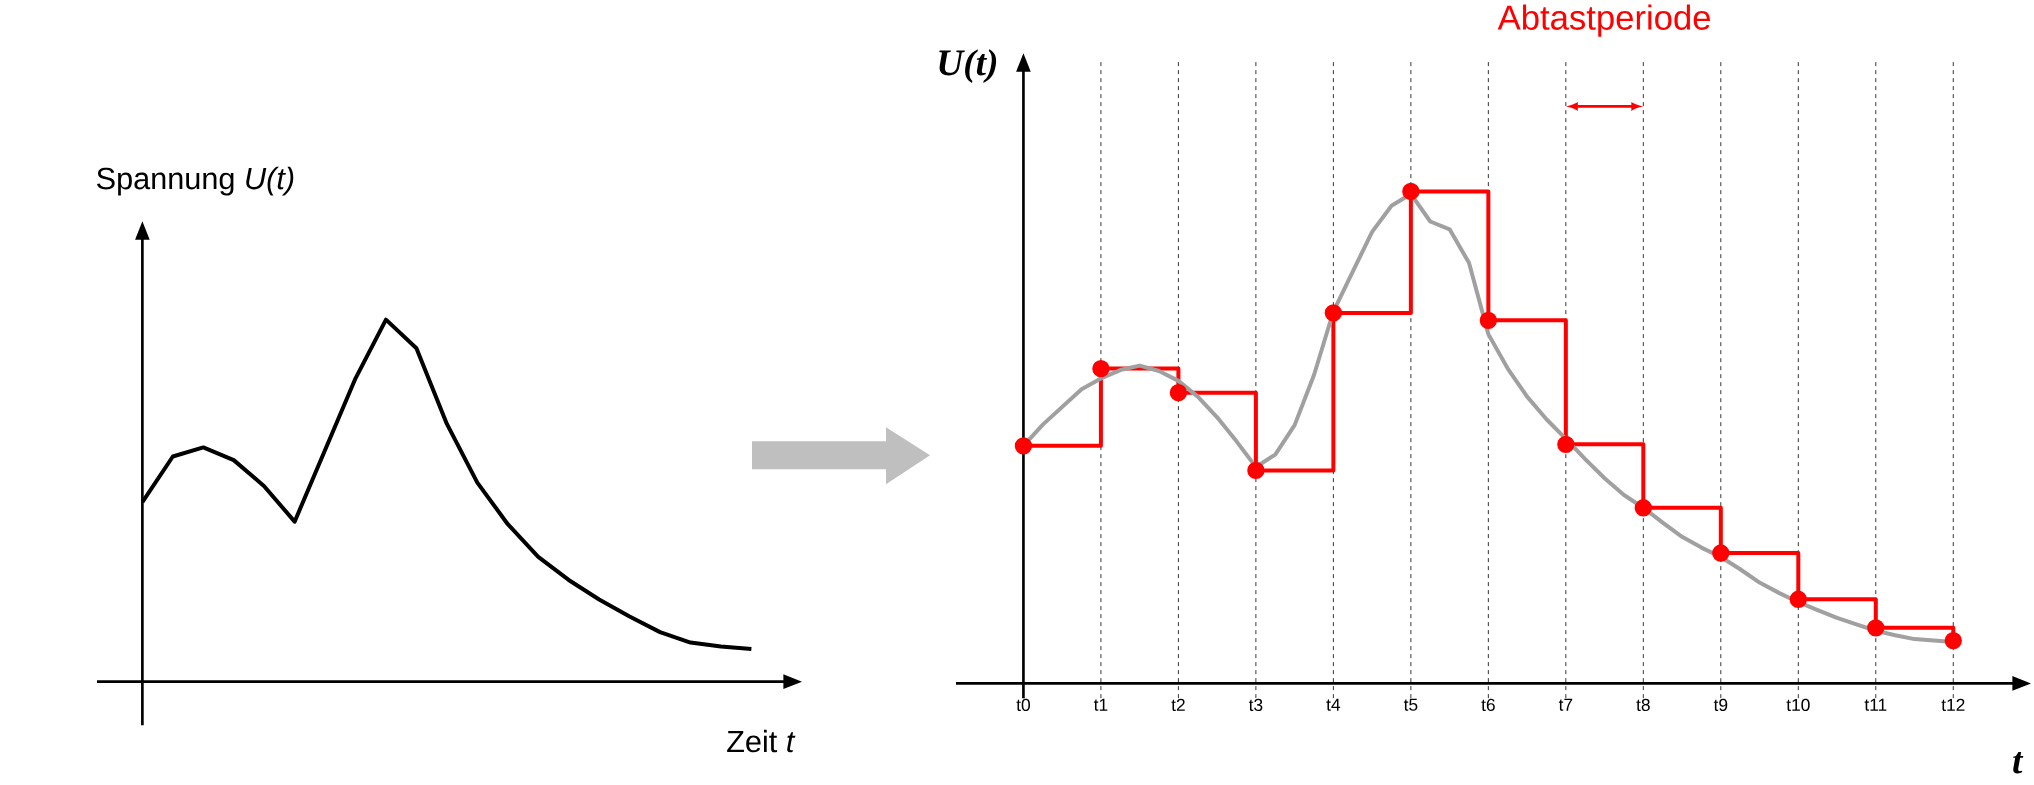 The image size is (2034, 785). I want to click on y-axis-title: U(t), so click(968, 66).